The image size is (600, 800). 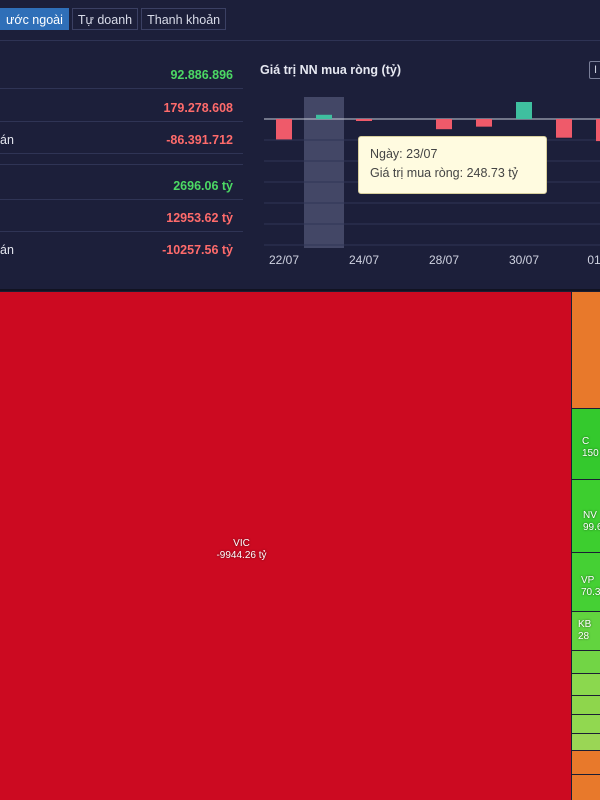 I want to click on treemap-cell-label: NV 99.6, so click(x=591, y=522).